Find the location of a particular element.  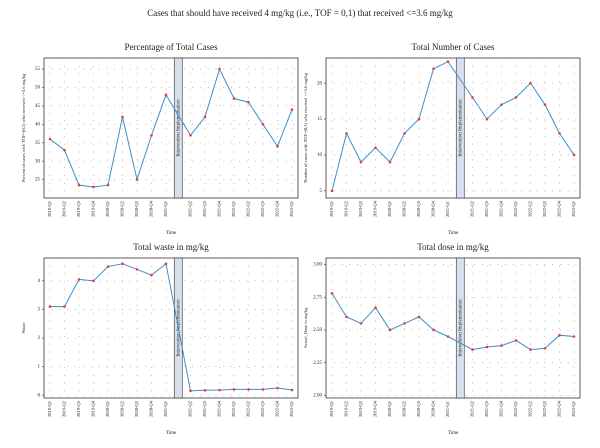

y-tick-label: 3.00 is located at coordinates (317, 265).